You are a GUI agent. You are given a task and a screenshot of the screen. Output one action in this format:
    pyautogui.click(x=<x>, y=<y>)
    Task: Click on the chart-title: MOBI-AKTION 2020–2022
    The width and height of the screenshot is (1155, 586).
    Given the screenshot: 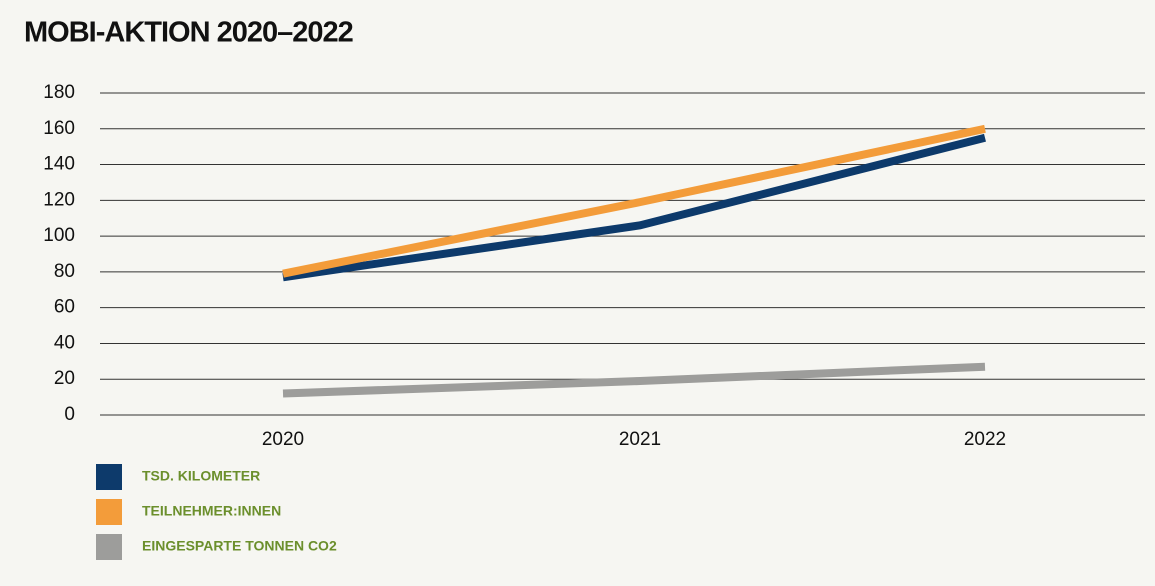 What is the action you would take?
    pyautogui.click(x=188, y=33)
    